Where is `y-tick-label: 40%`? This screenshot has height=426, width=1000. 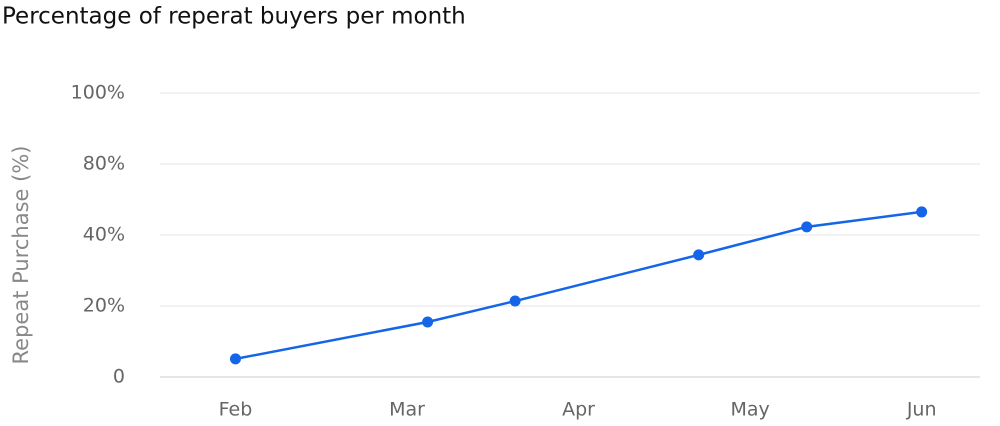 y-tick-label: 40% is located at coordinates (104, 235).